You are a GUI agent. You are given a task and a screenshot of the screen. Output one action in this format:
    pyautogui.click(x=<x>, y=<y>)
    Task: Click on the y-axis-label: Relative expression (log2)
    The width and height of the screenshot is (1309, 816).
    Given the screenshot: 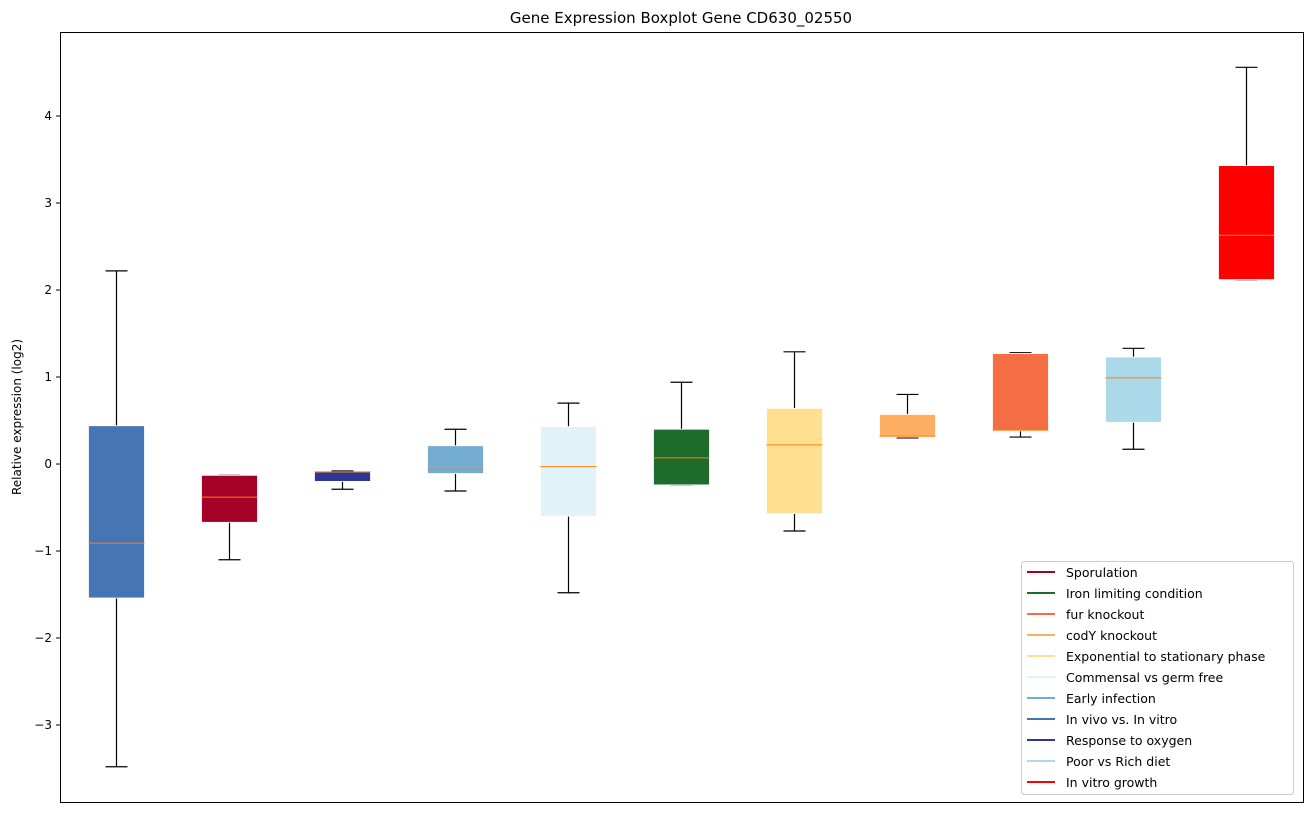 What is the action you would take?
    pyautogui.click(x=17, y=417)
    